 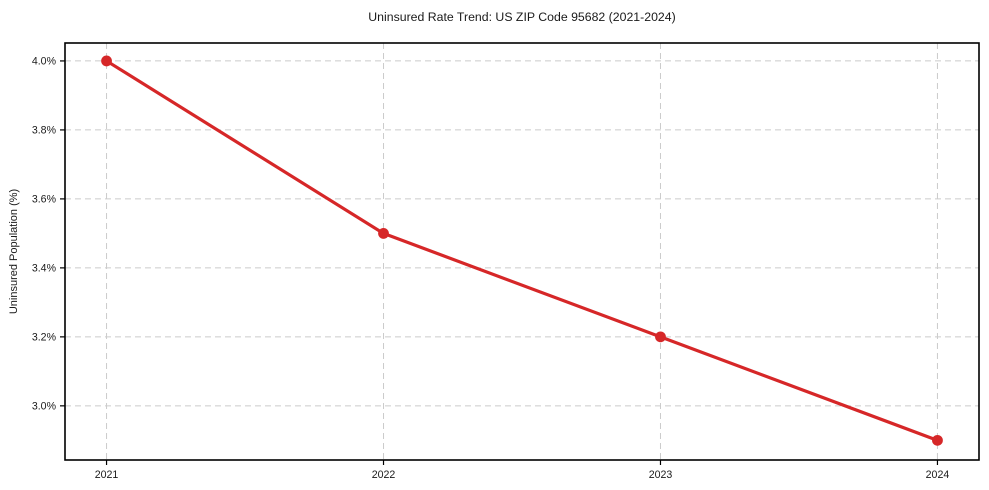 What do you see at coordinates (44, 200) in the screenshot?
I see `y-tick-label: 3.6%` at bounding box center [44, 200].